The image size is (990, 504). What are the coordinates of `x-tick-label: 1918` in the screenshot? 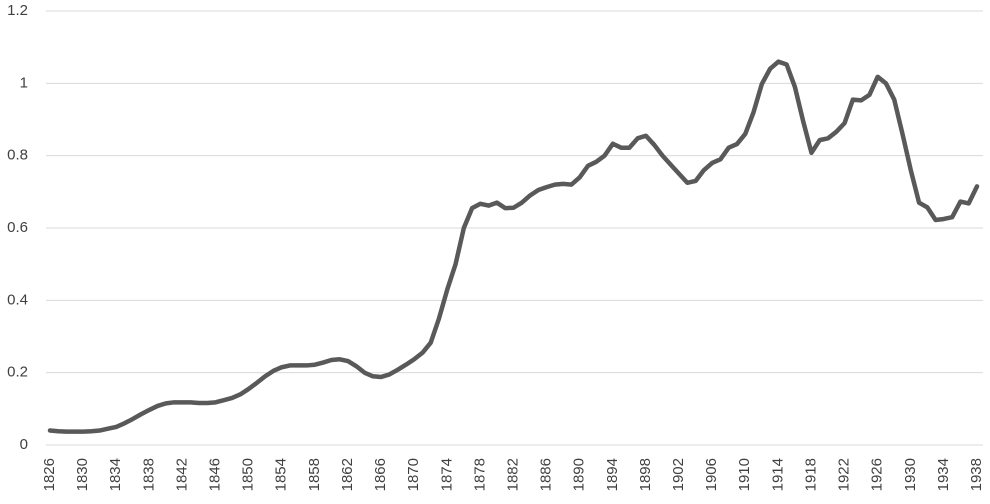 It's located at (810, 474).